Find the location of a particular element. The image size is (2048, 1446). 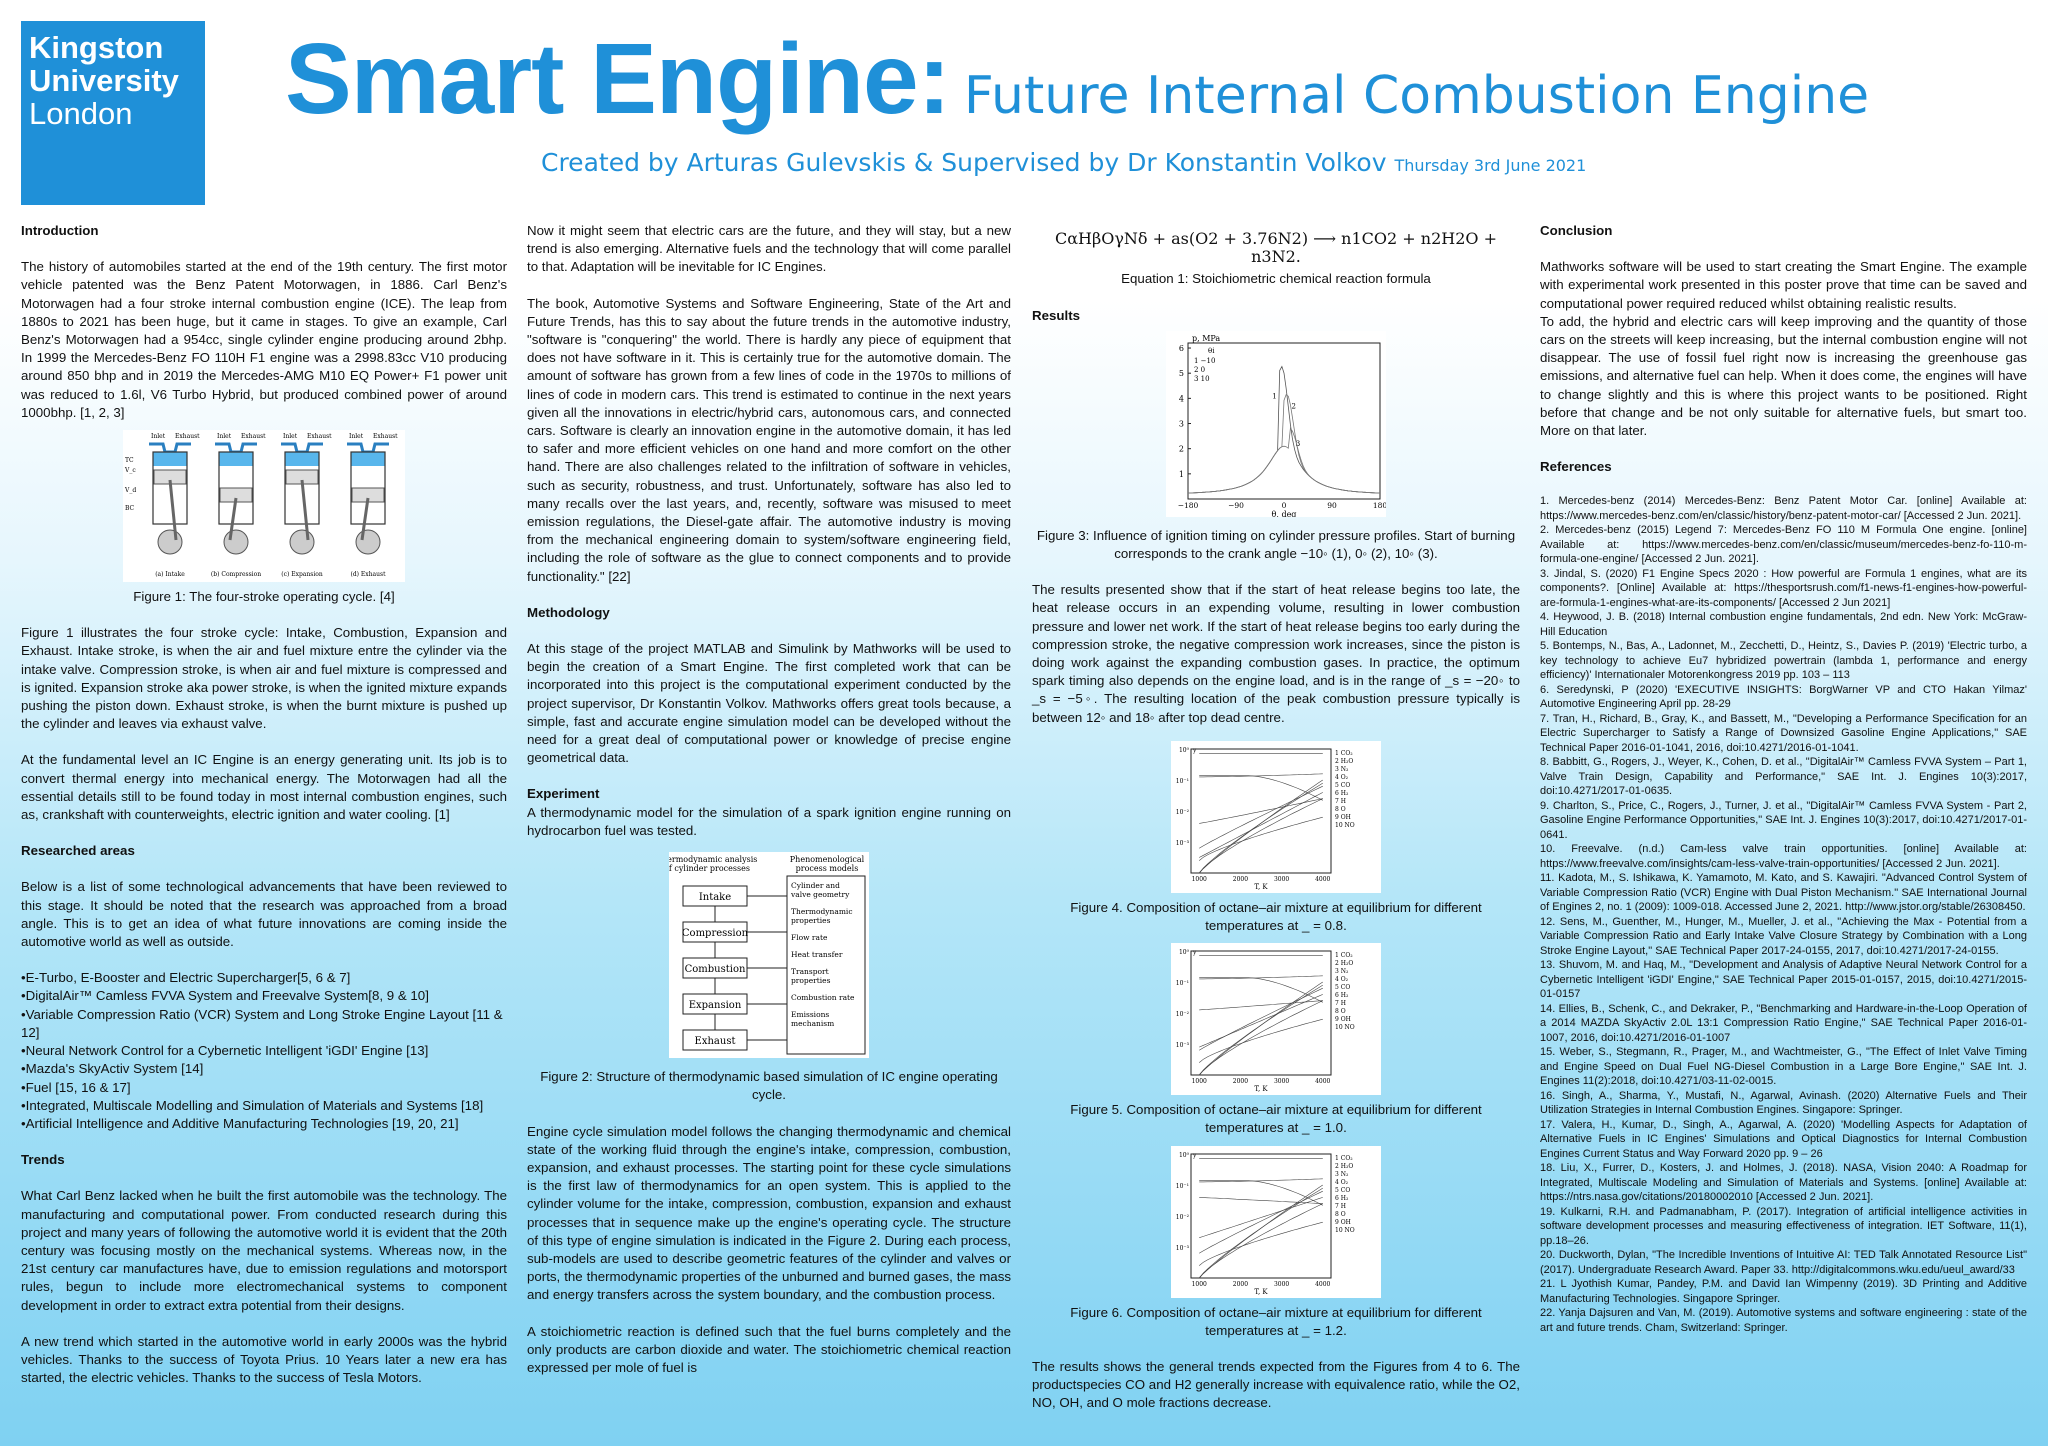

fig3-curve-label: 2 is located at coordinates (1293, 406).